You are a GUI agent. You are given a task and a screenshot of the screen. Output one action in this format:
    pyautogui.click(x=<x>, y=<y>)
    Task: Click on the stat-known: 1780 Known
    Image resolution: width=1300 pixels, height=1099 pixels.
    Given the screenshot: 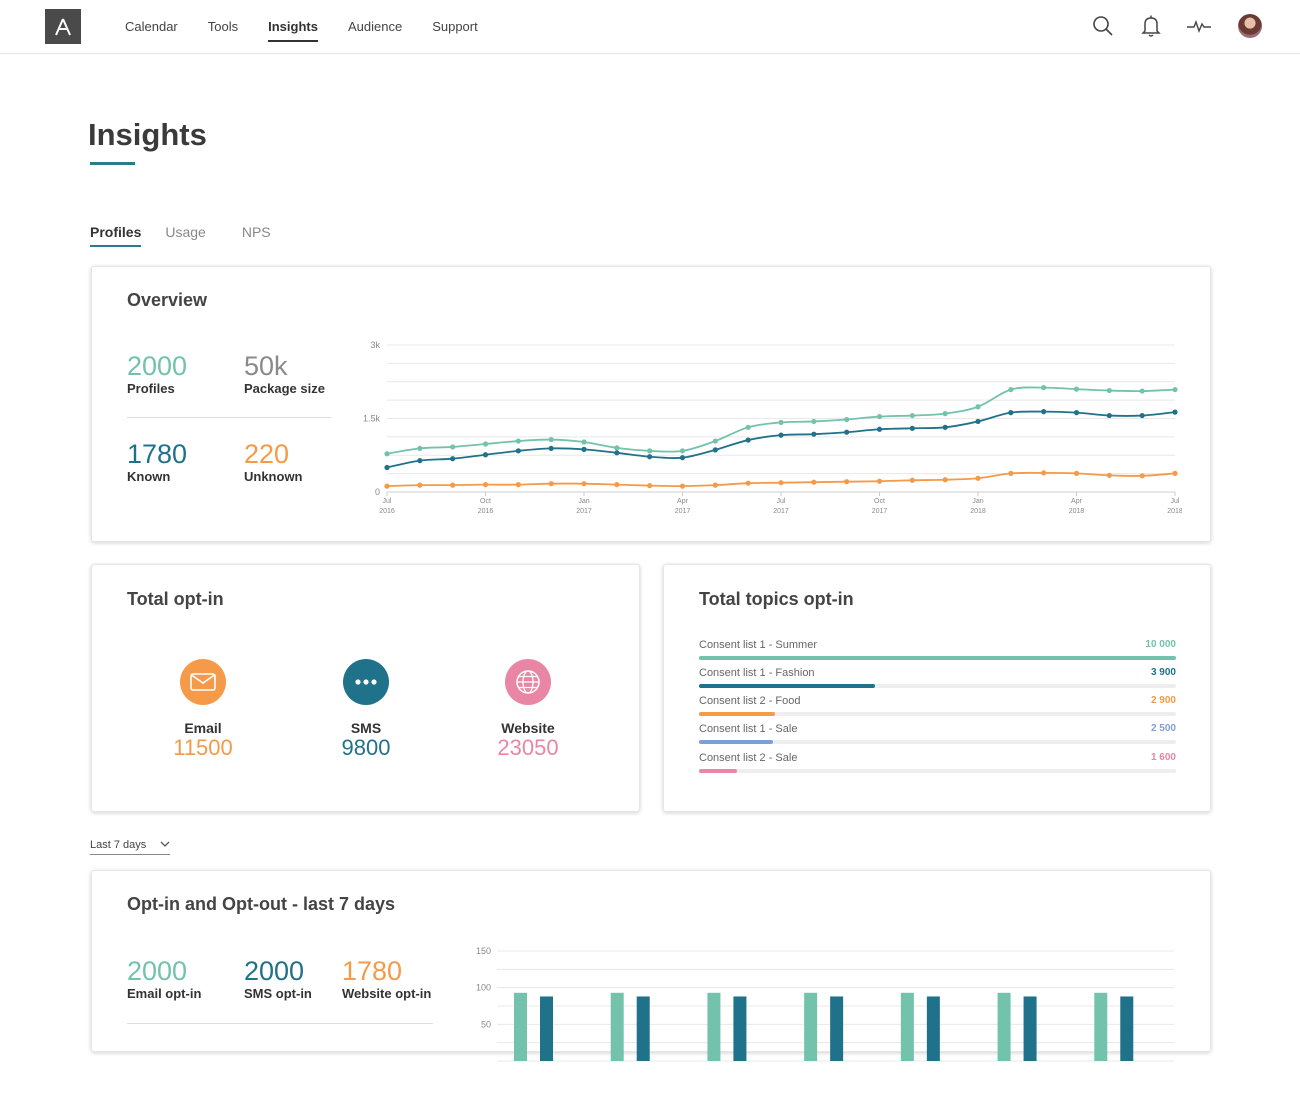 What is the action you would take?
    pyautogui.click(x=157, y=461)
    